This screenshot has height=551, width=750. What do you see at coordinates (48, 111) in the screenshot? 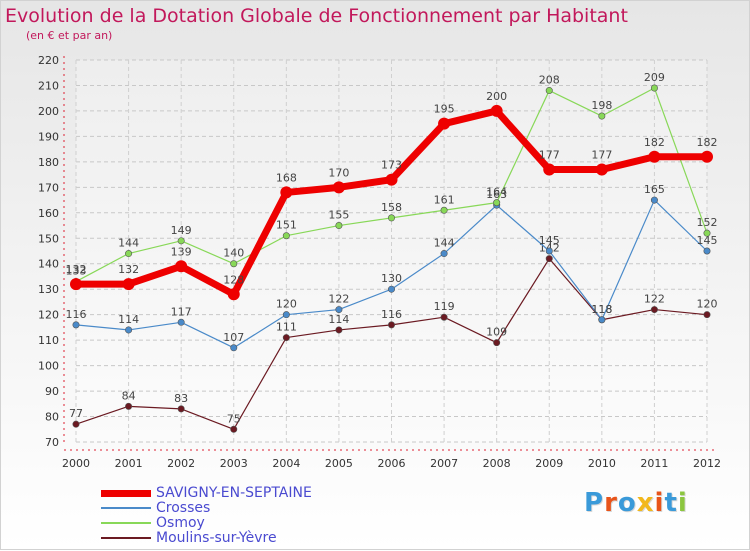
I see `y-tick-label: 200` at bounding box center [48, 111].